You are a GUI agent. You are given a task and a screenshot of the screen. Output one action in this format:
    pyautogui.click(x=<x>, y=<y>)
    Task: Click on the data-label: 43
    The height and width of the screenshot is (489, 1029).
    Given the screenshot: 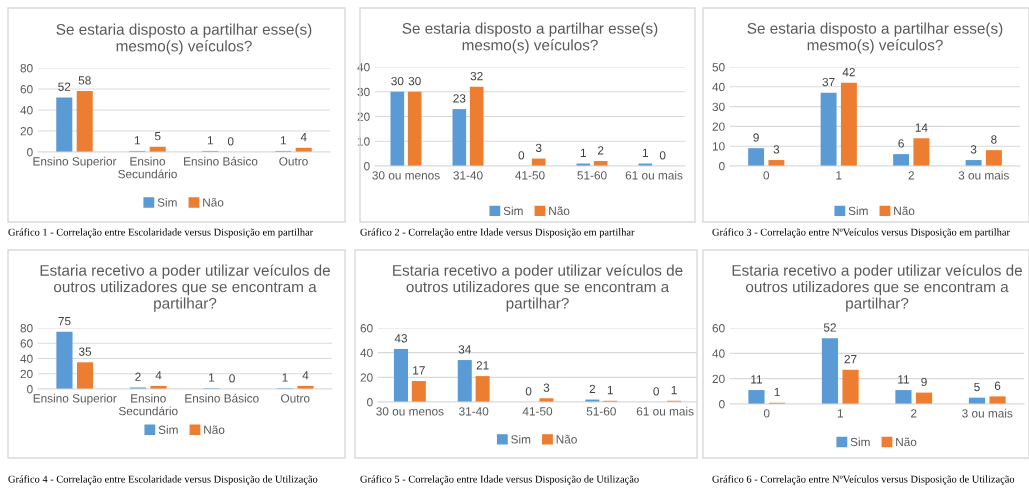 What is the action you would take?
    pyautogui.click(x=401, y=338)
    